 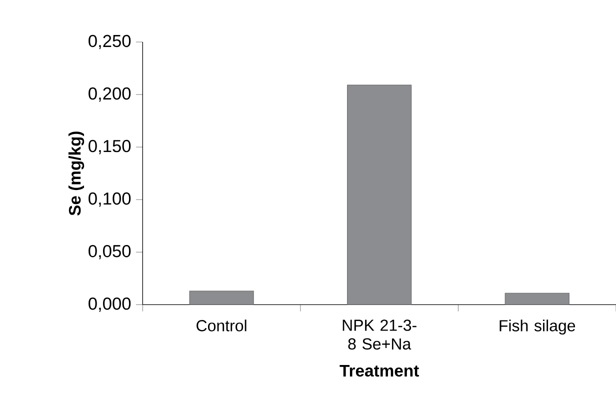 What do you see at coordinates (109, 199) in the screenshot?
I see `y-tick-label: 0,100` at bounding box center [109, 199].